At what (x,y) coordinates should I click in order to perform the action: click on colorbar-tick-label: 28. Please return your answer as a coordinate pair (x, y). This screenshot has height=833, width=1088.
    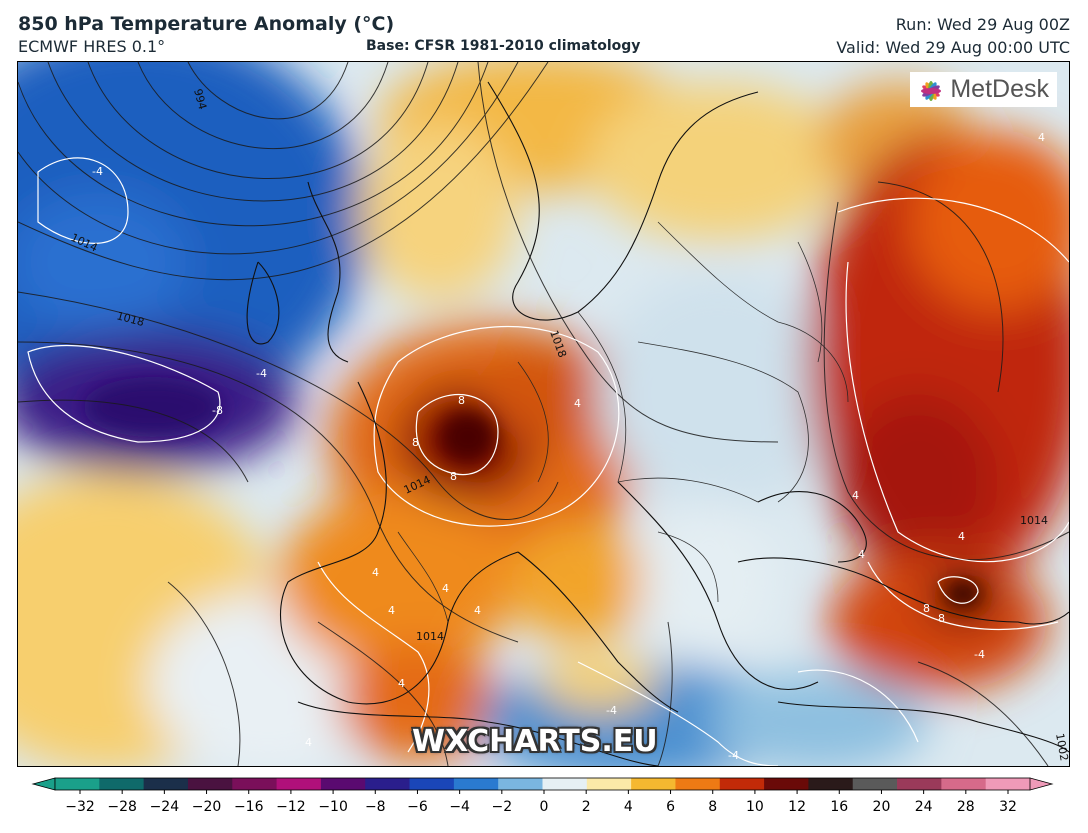
    Looking at the image, I should click on (966, 807).